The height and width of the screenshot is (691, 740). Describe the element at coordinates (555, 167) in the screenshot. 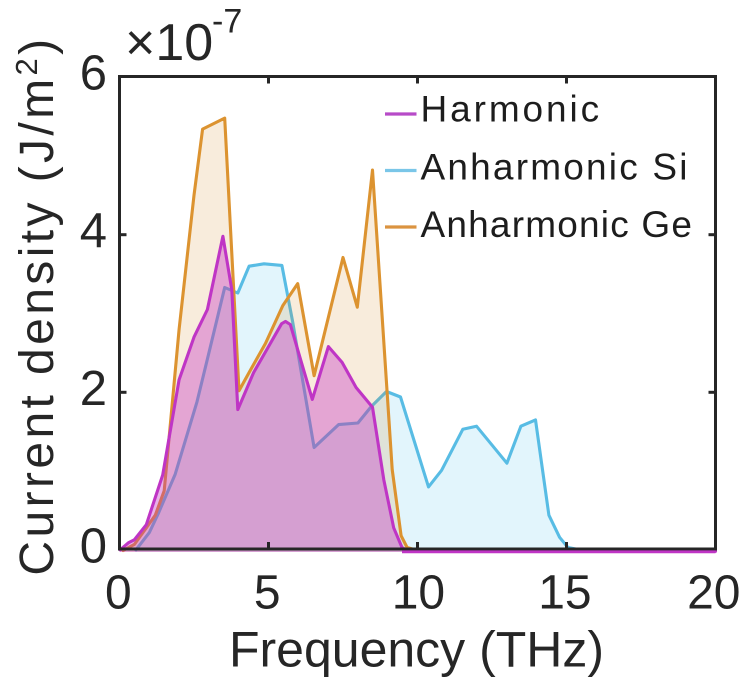

I see `svg-text: Anharmonic Si` at that location.